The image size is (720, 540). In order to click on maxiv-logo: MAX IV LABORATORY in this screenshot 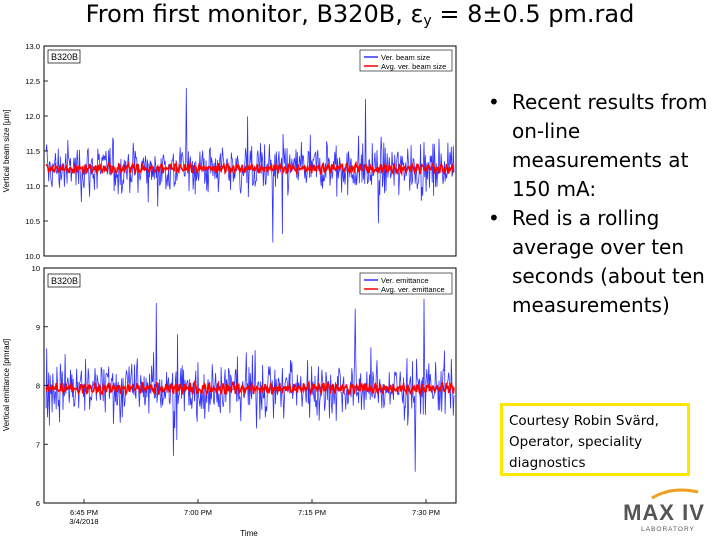, I will do `click(664, 510)`.